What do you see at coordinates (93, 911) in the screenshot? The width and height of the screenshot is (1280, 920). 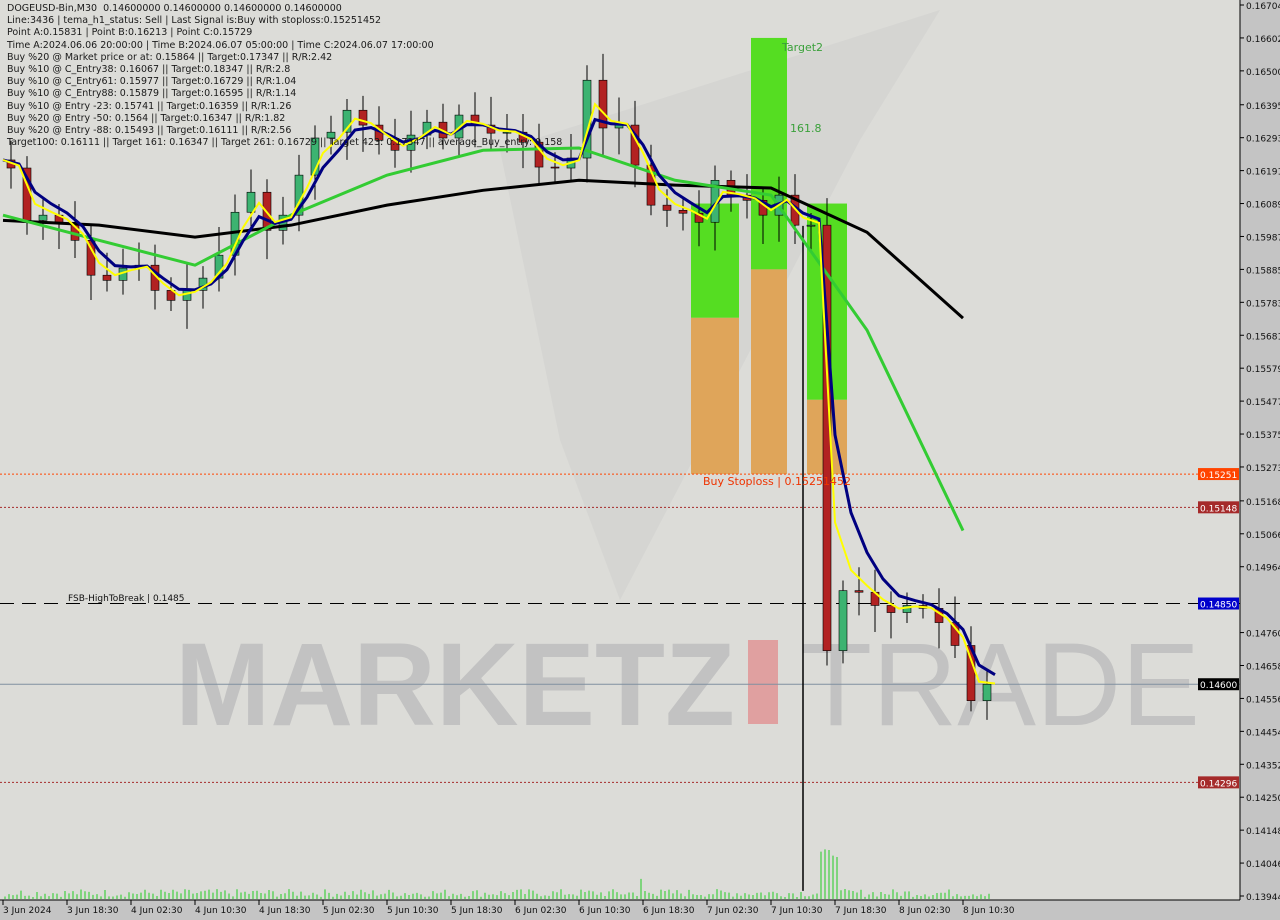 I see `x-tick-label: 3 Jun 18:30` at bounding box center [93, 911].